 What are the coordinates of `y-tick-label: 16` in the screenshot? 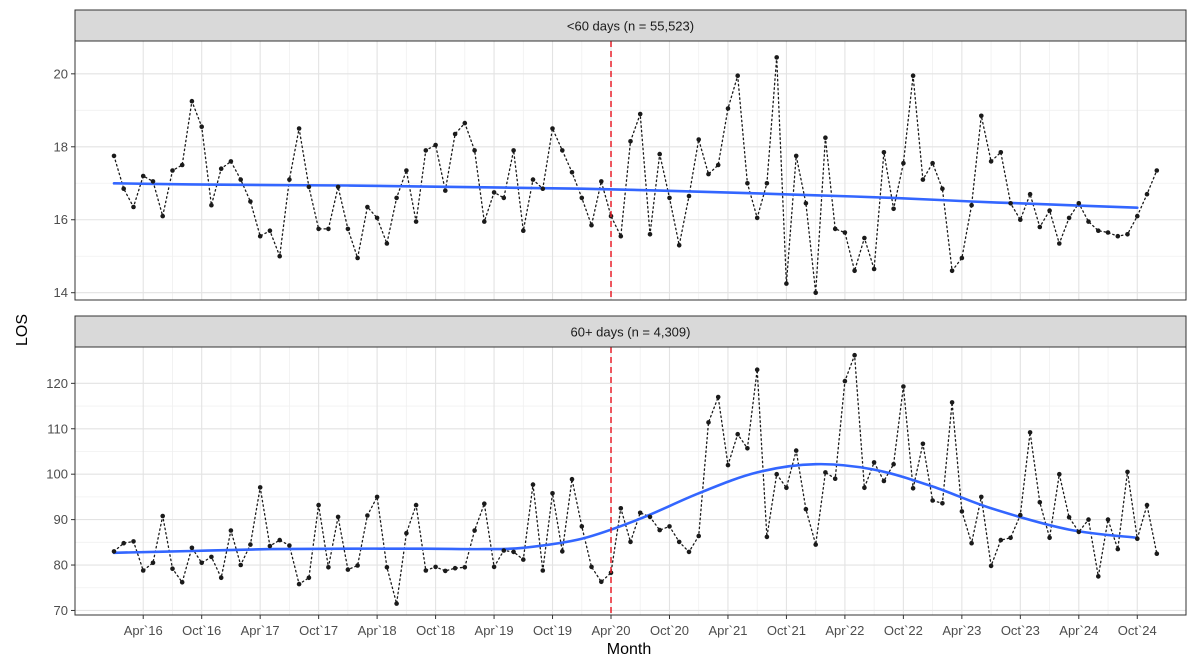 It's located at (61, 219).